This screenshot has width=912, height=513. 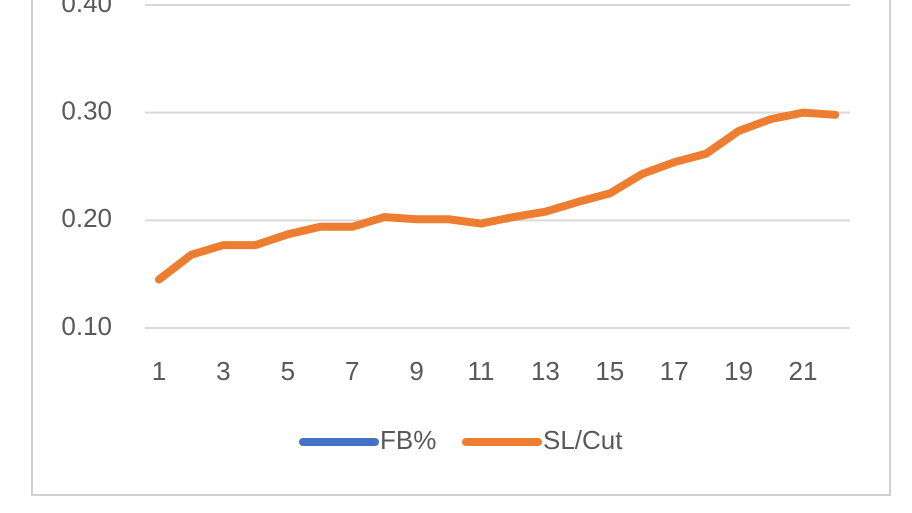 What do you see at coordinates (86, 9) in the screenshot?
I see `y-tick-label: 0.40` at bounding box center [86, 9].